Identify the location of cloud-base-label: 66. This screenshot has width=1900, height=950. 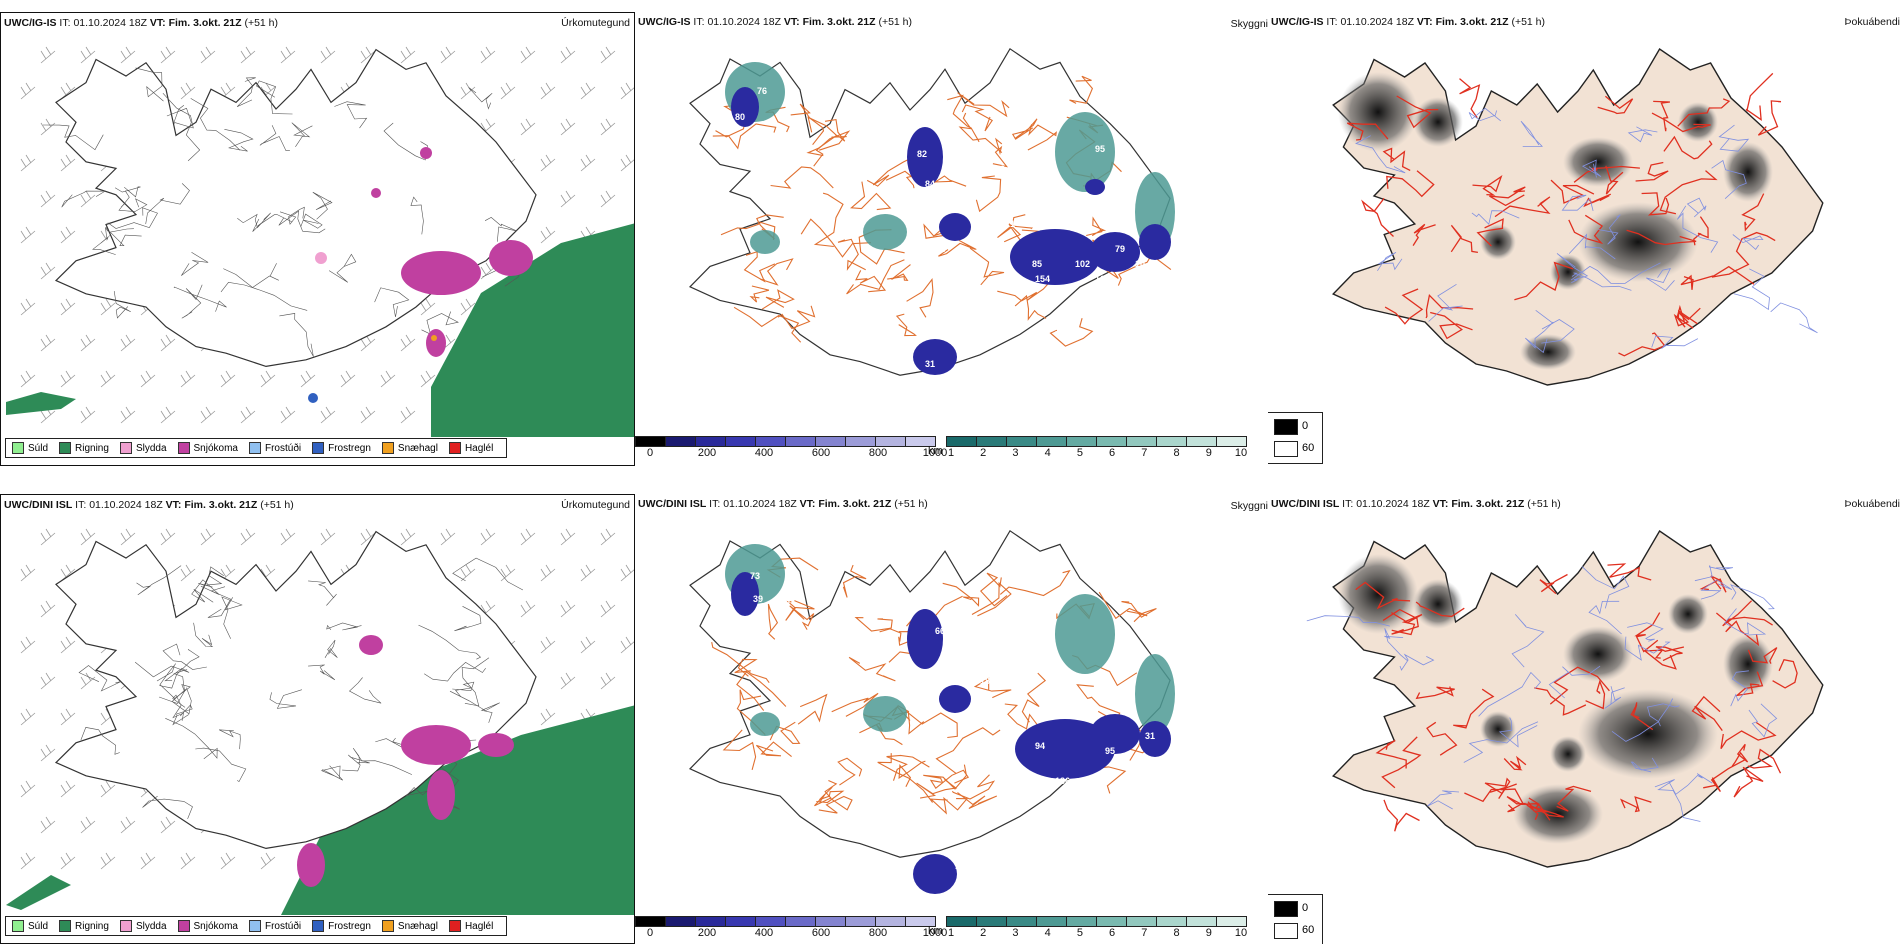
(940, 631).